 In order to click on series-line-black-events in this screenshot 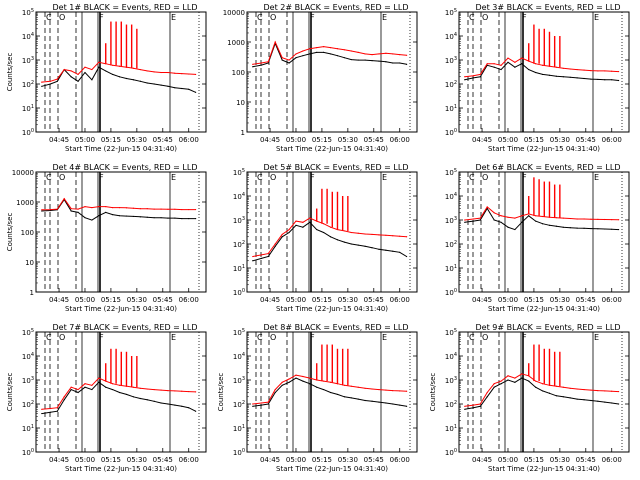, I will do `click(329, 241)`.